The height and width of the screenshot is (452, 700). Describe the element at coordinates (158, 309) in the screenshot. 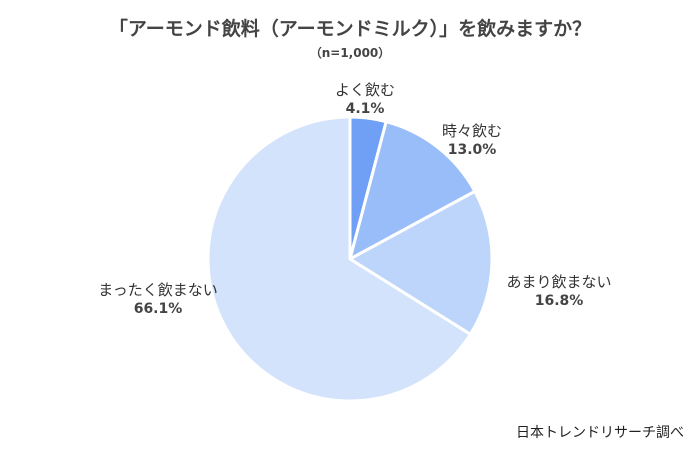

I see `slice-label-never-value: 66.1%` at that location.